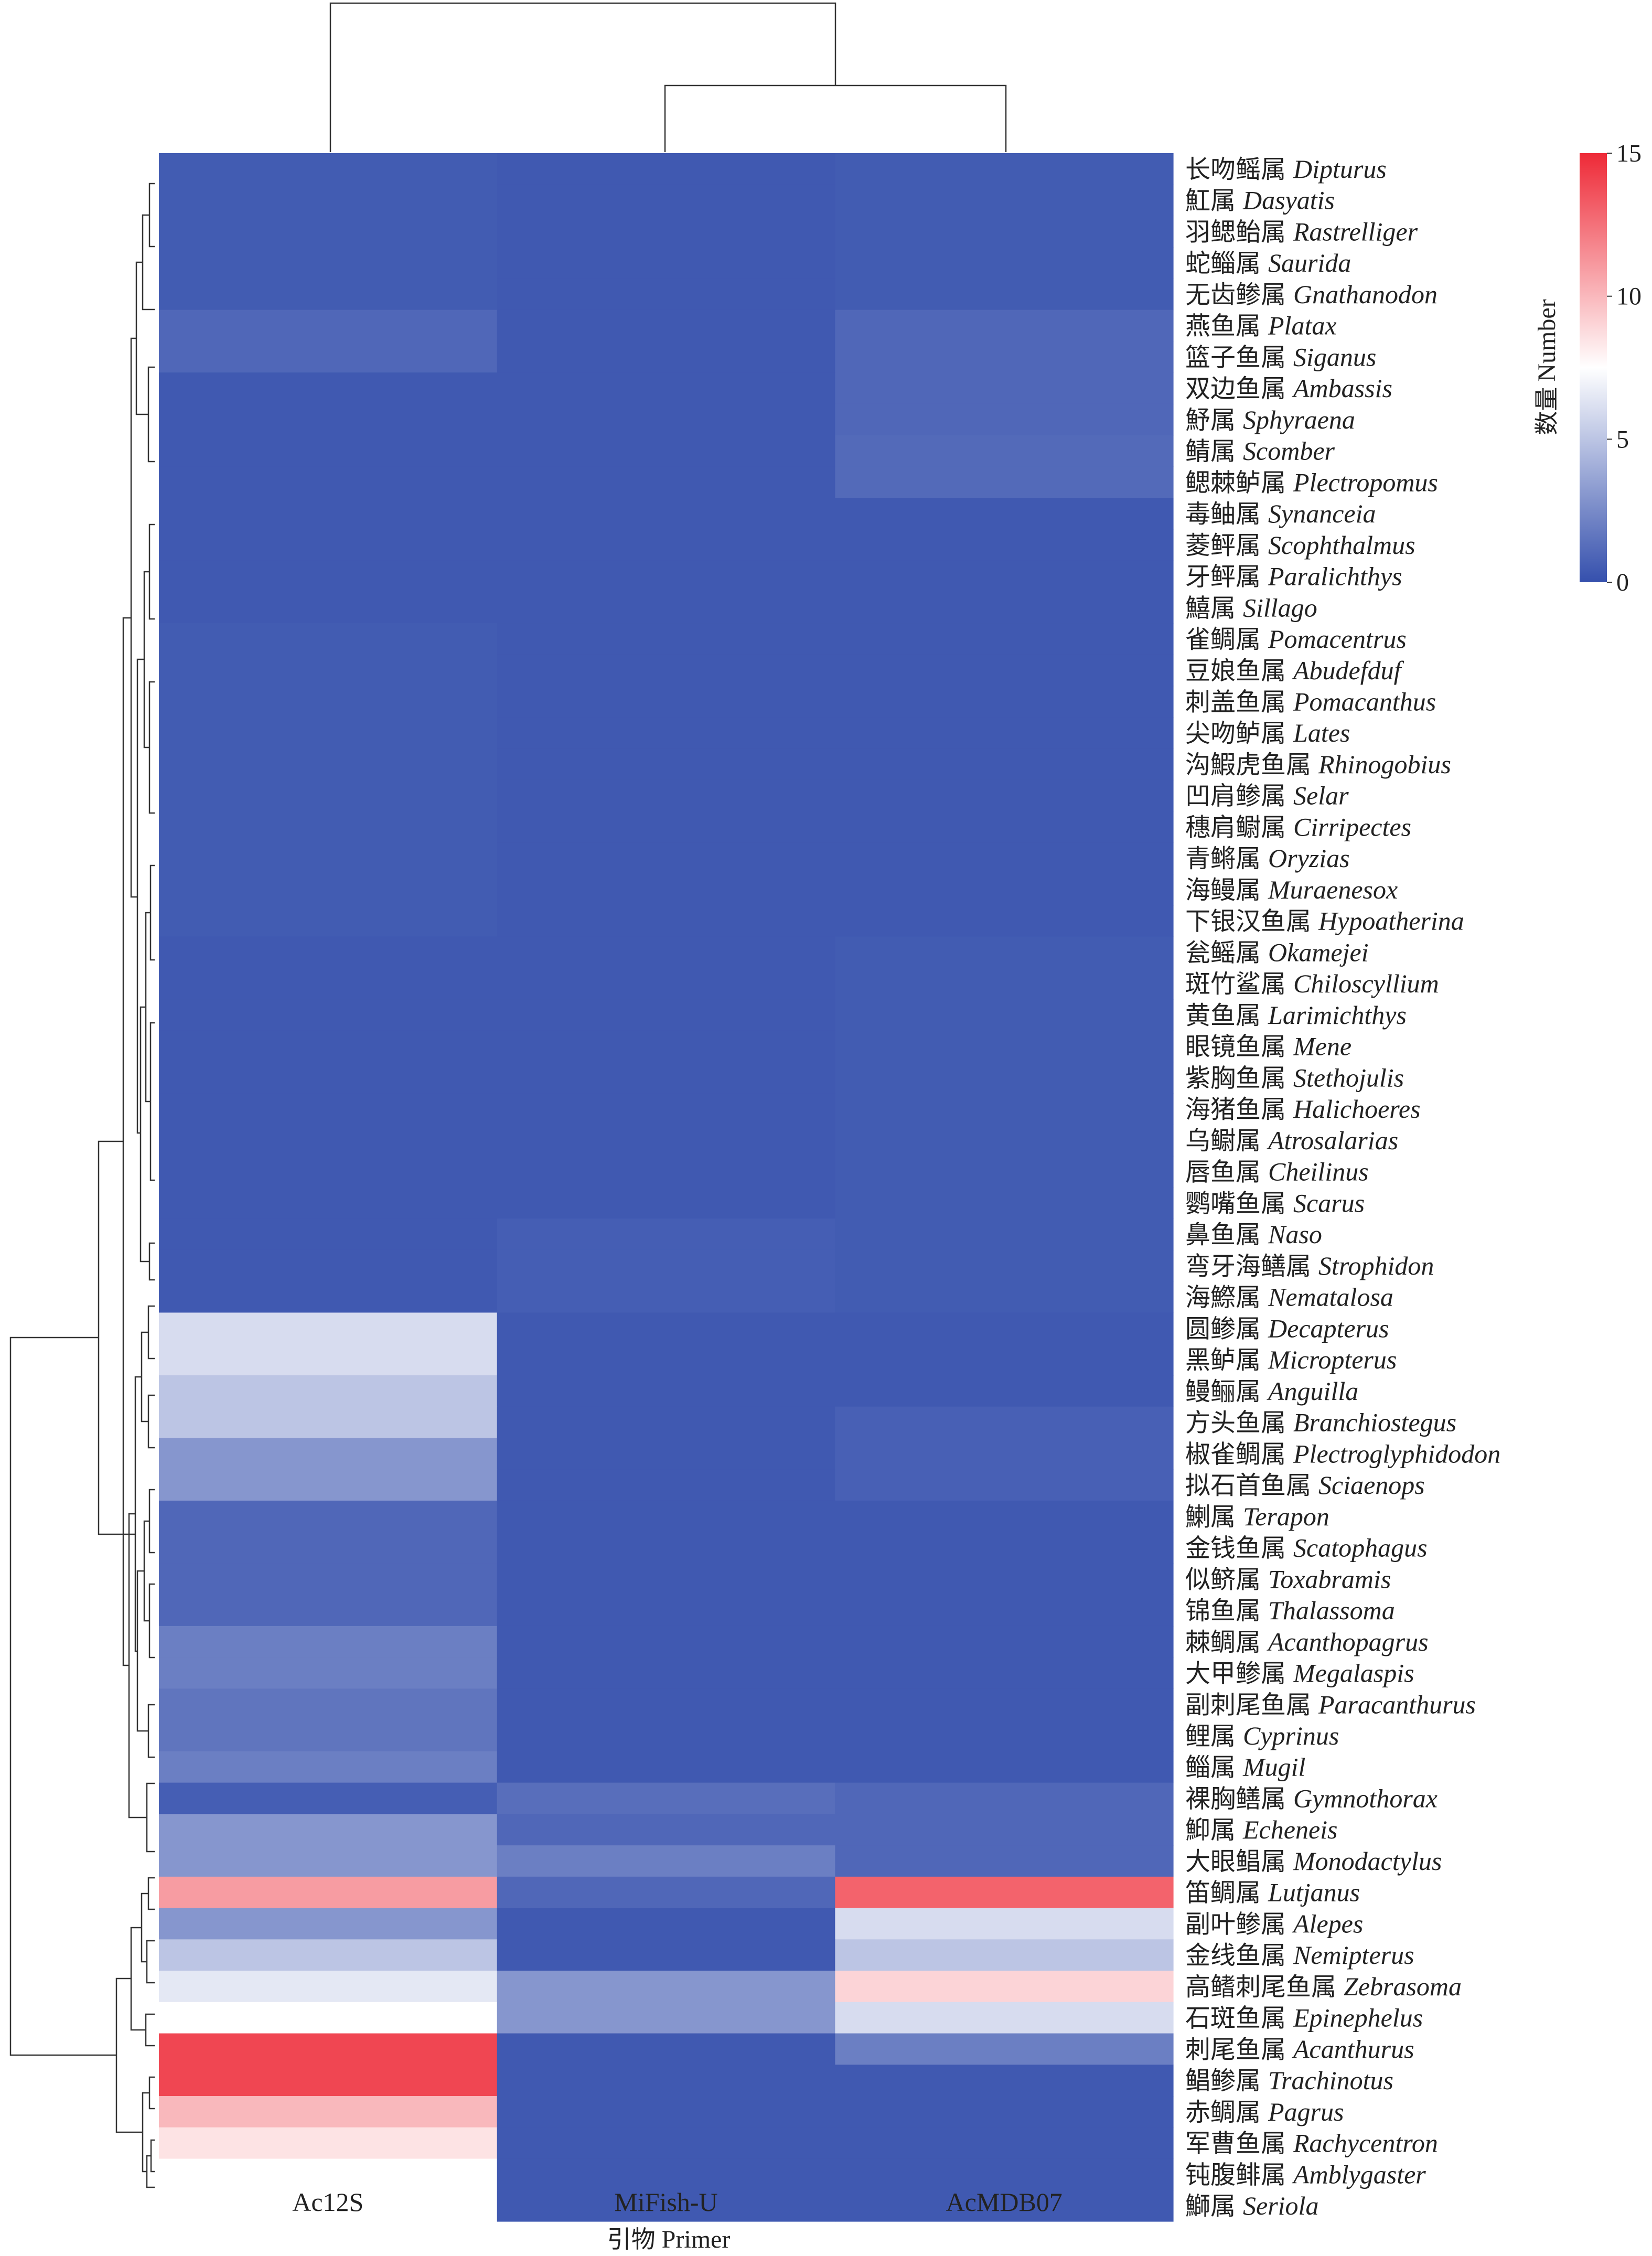  Describe the element at coordinates (1295, 1234) in the screenshot. I see `row-label-latin: Naso` at that location.